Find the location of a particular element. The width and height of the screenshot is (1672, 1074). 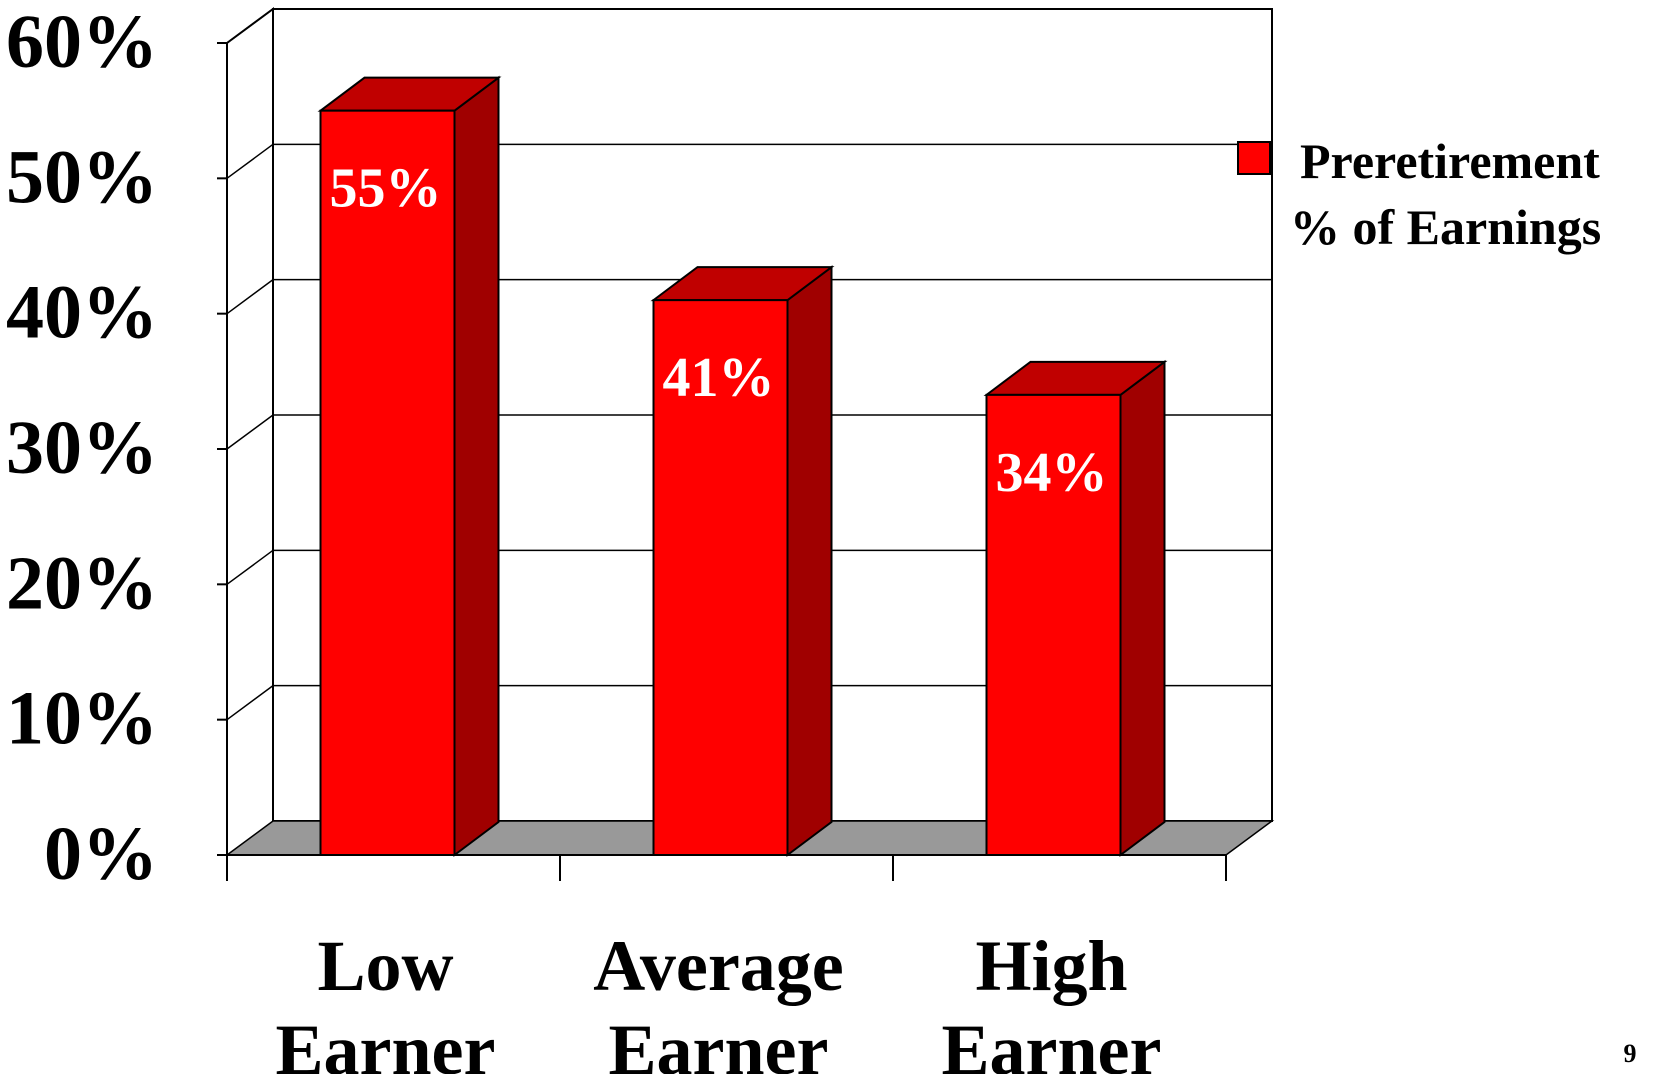

legend: Preretirement% of Earnings is located at coordinates (1419, 194).